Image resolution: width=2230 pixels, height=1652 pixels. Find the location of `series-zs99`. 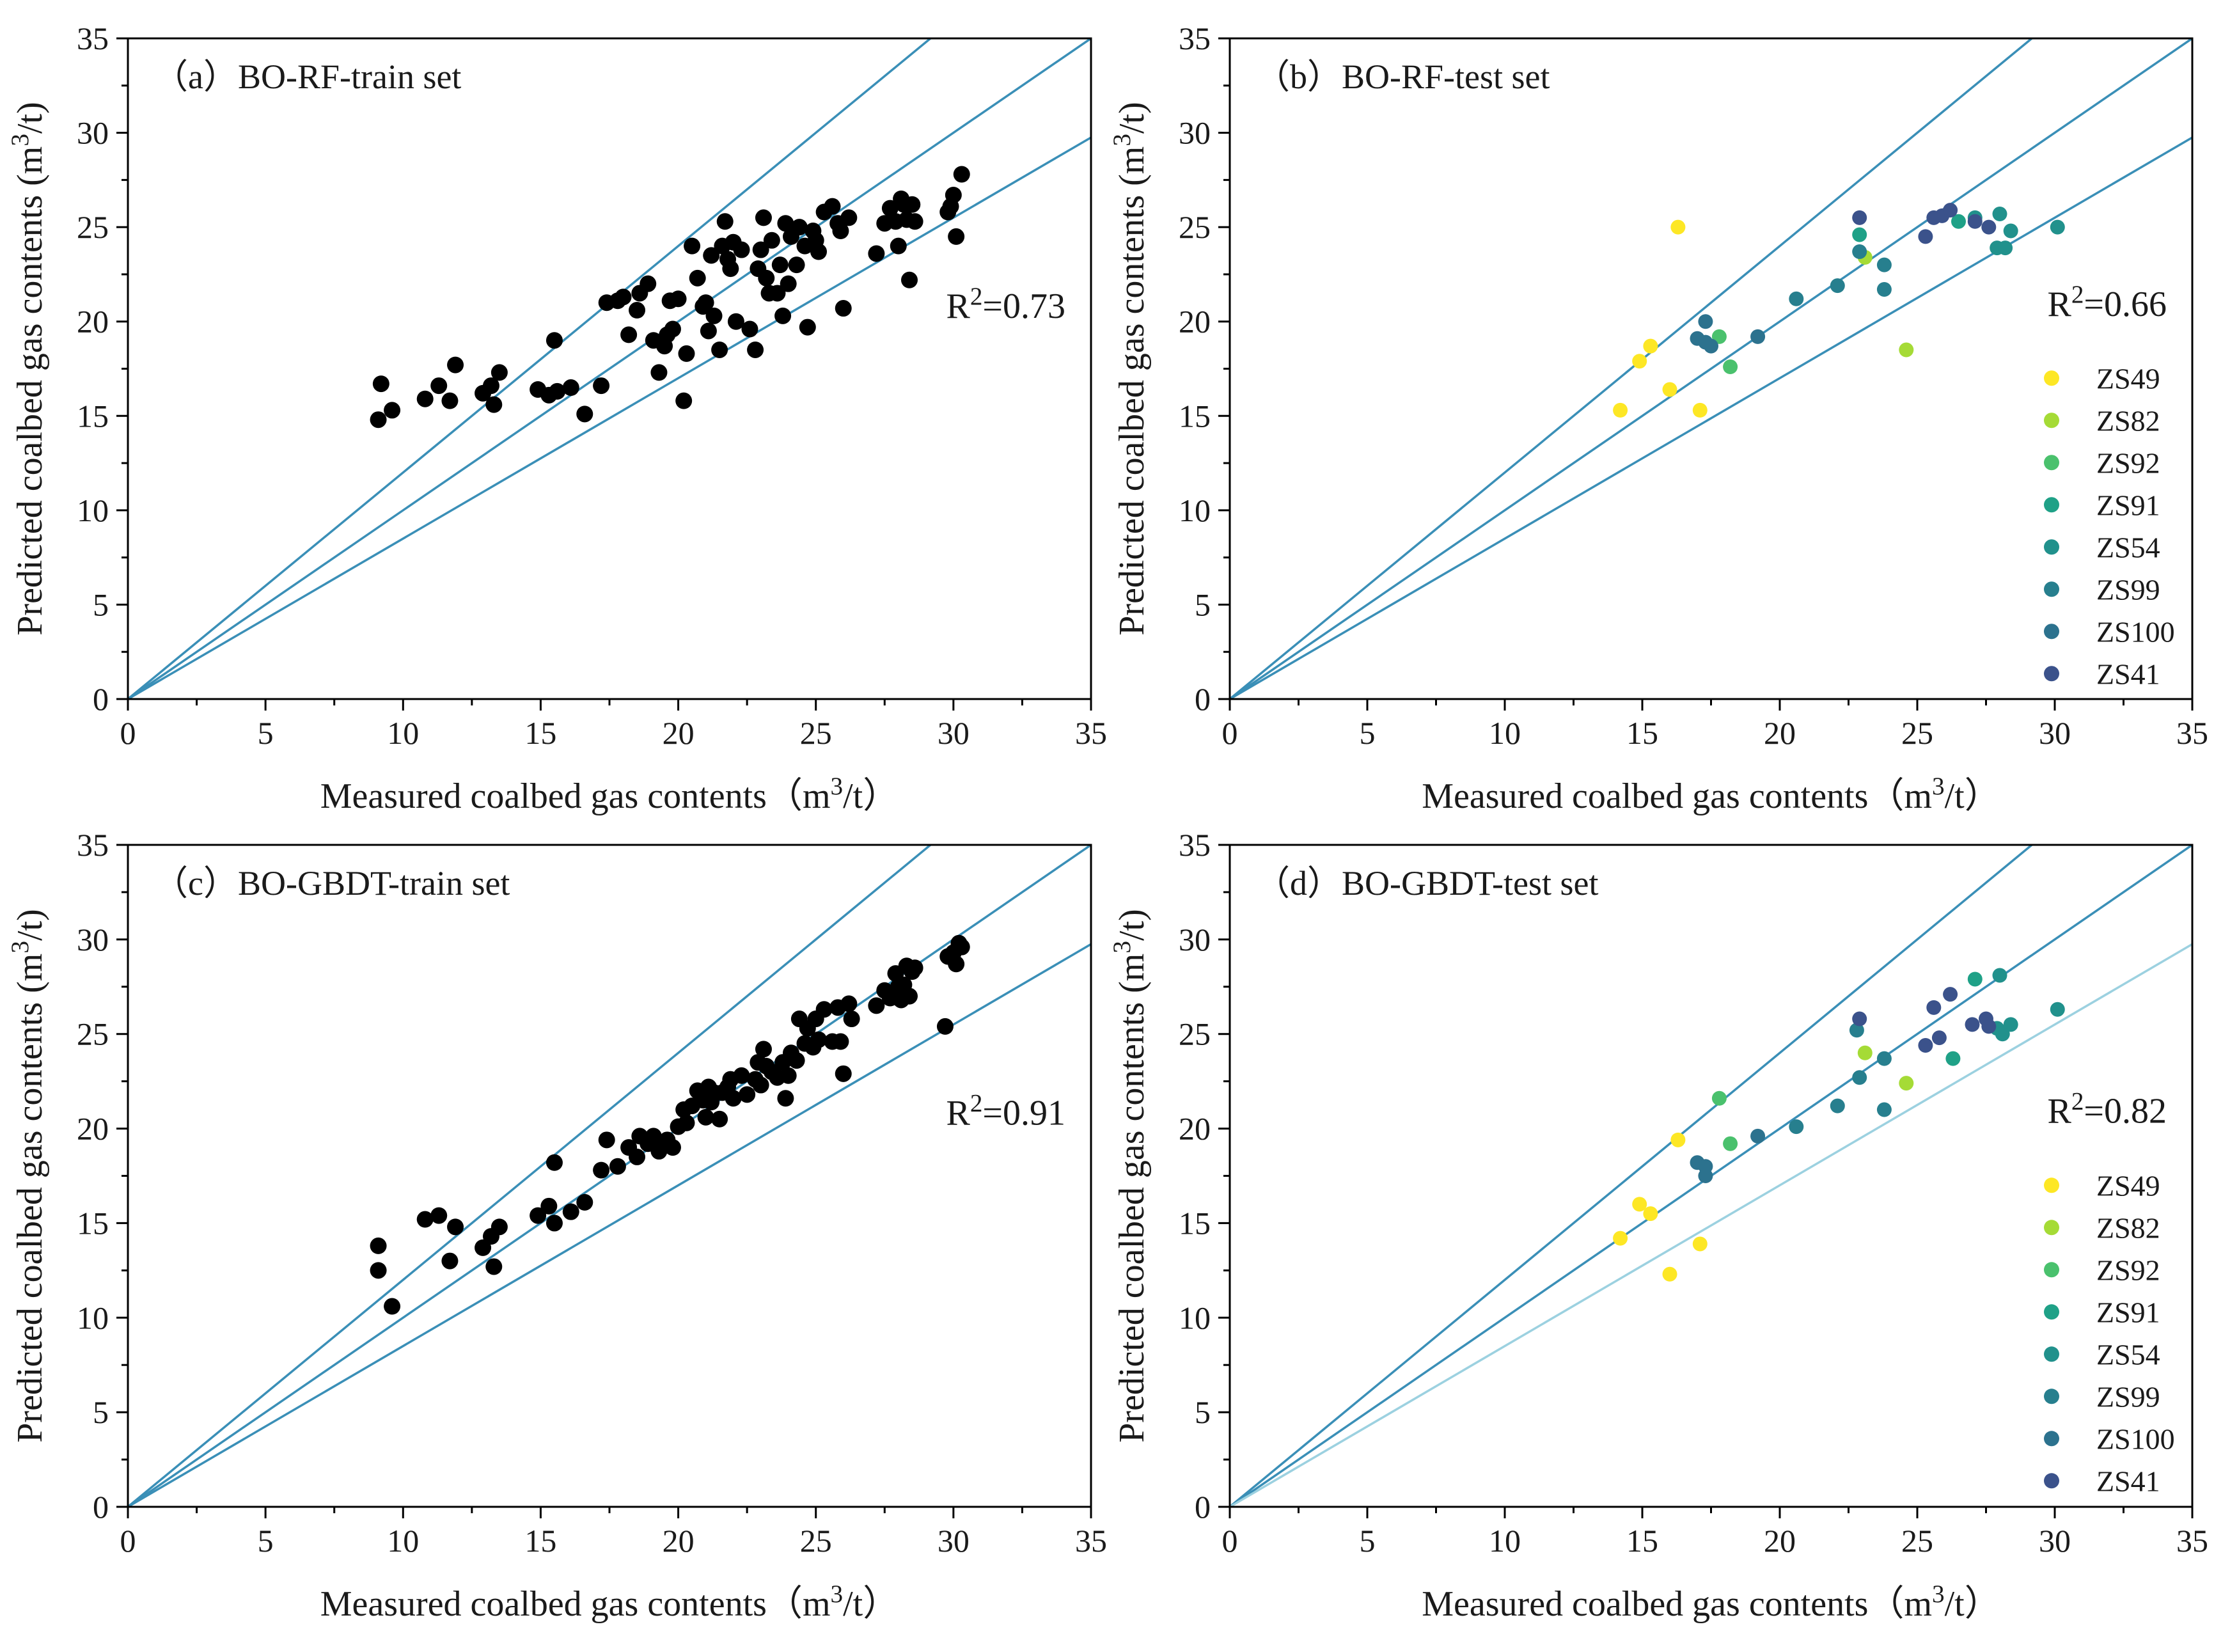

series-zs99 is located at coordinates (1840, 275).